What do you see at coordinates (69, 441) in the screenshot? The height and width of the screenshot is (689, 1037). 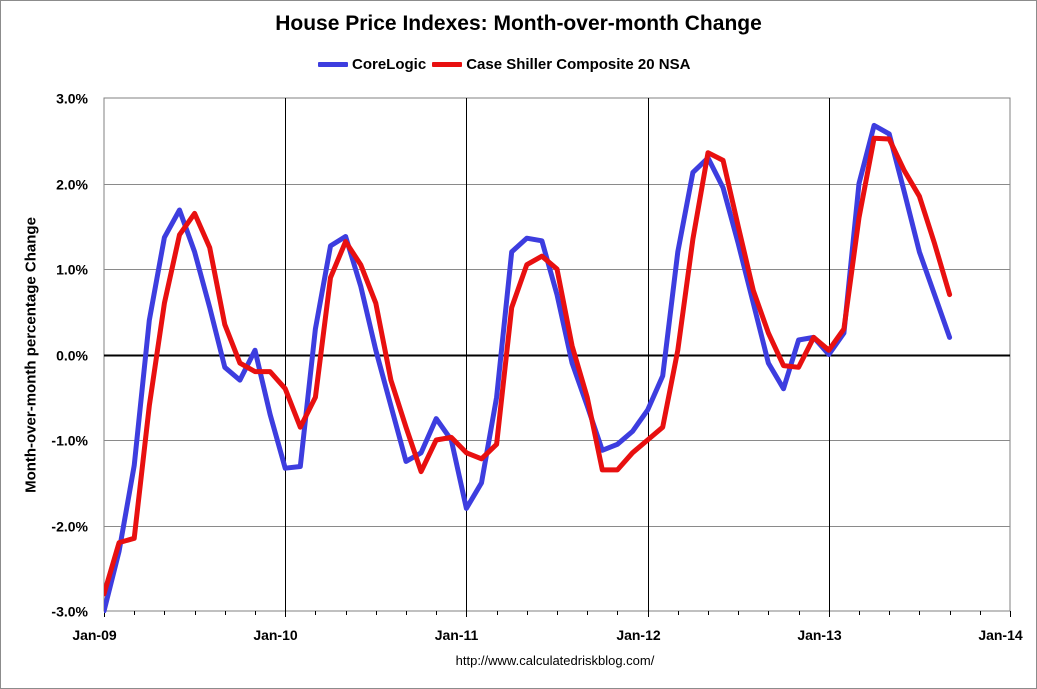 I see `y-tick-label: -1.0%` at bounding box center [69, 441].